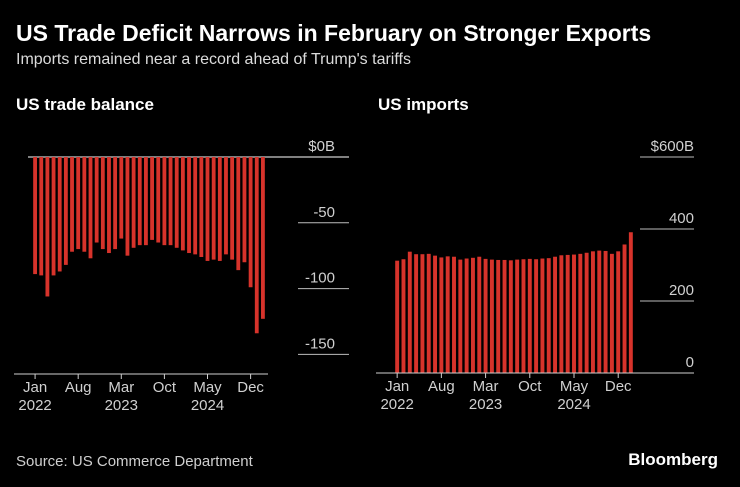  What do you see at coordinates (574, 386) in the screenshot?
I see `imports-x-tick-label: May` at bounding box center [574, 386].